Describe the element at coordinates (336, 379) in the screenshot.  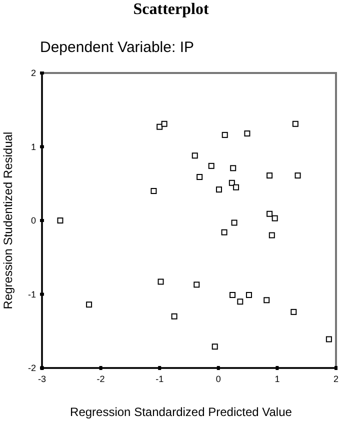
I see `x-tick-label: 2` at that location.